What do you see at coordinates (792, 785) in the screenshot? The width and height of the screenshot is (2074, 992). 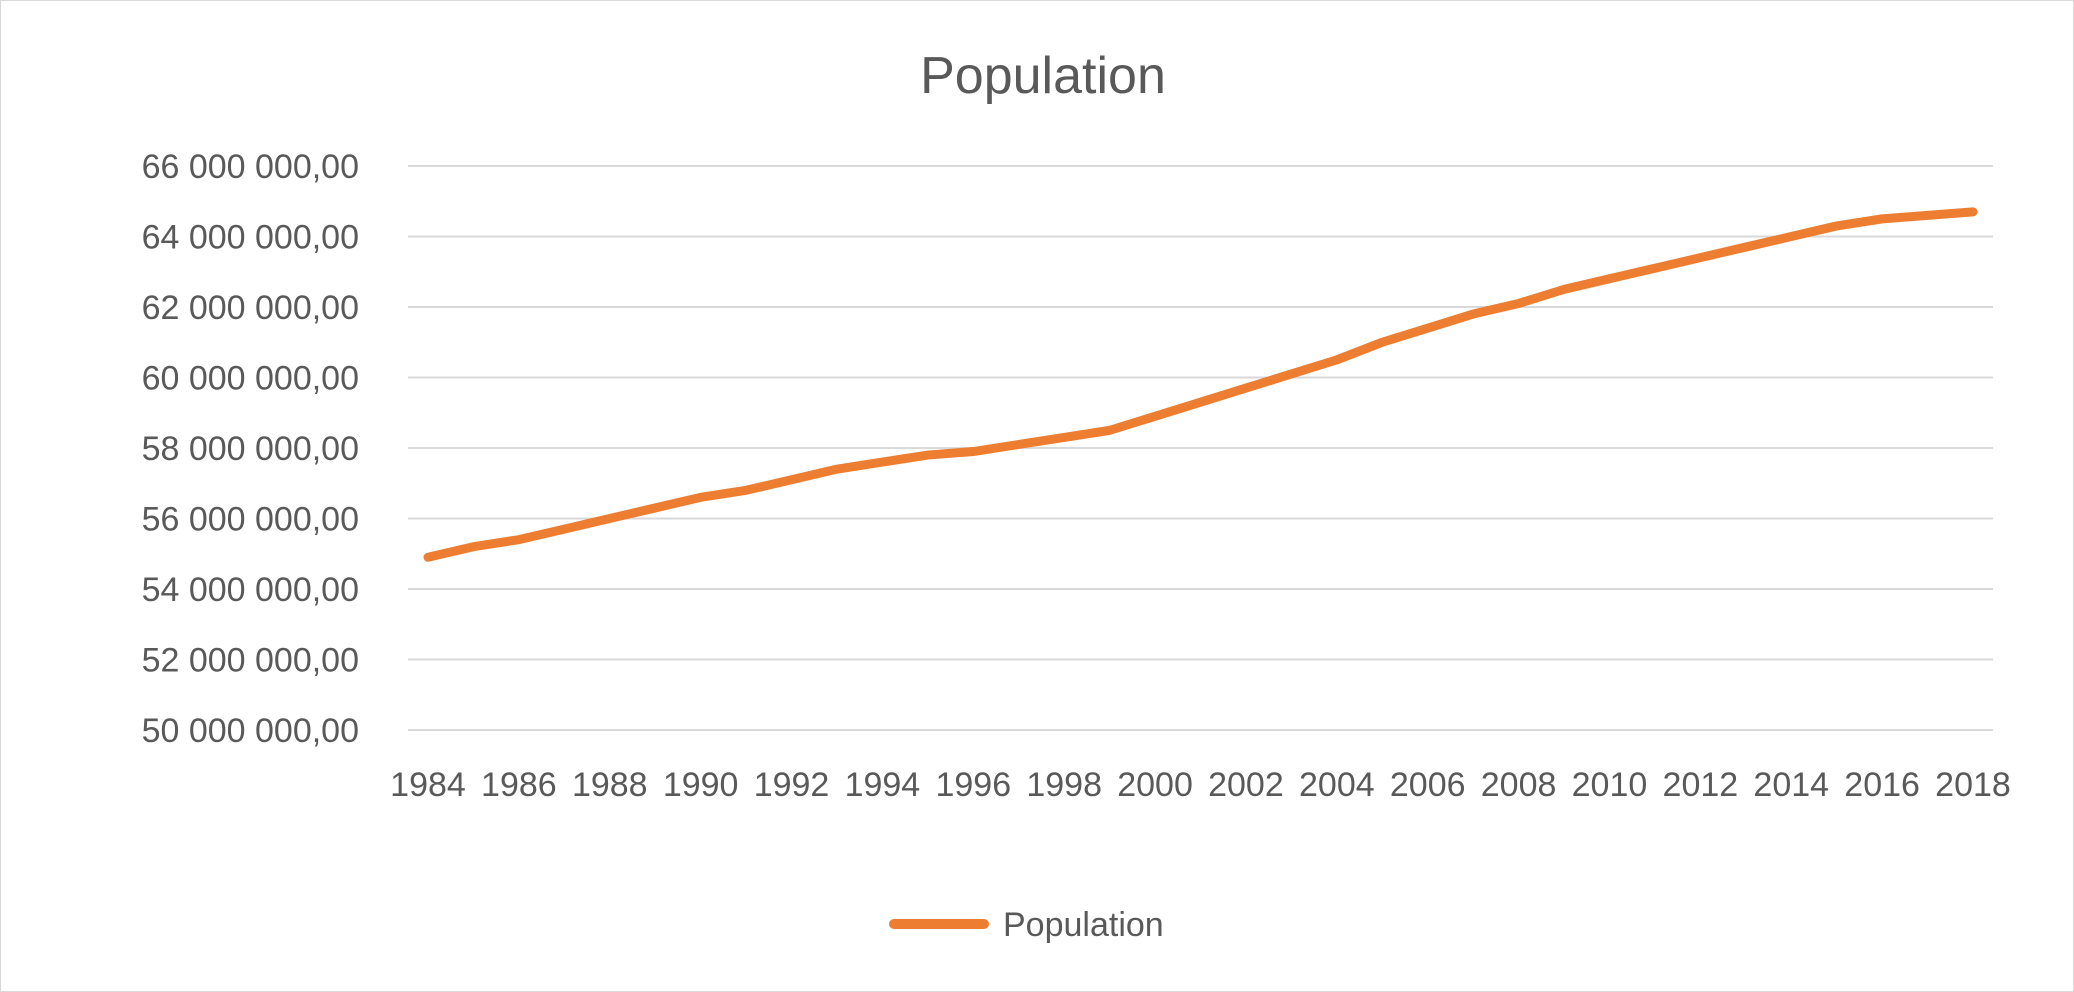 I see `x-tick-label: 1992` at bounding box center [792, 785].